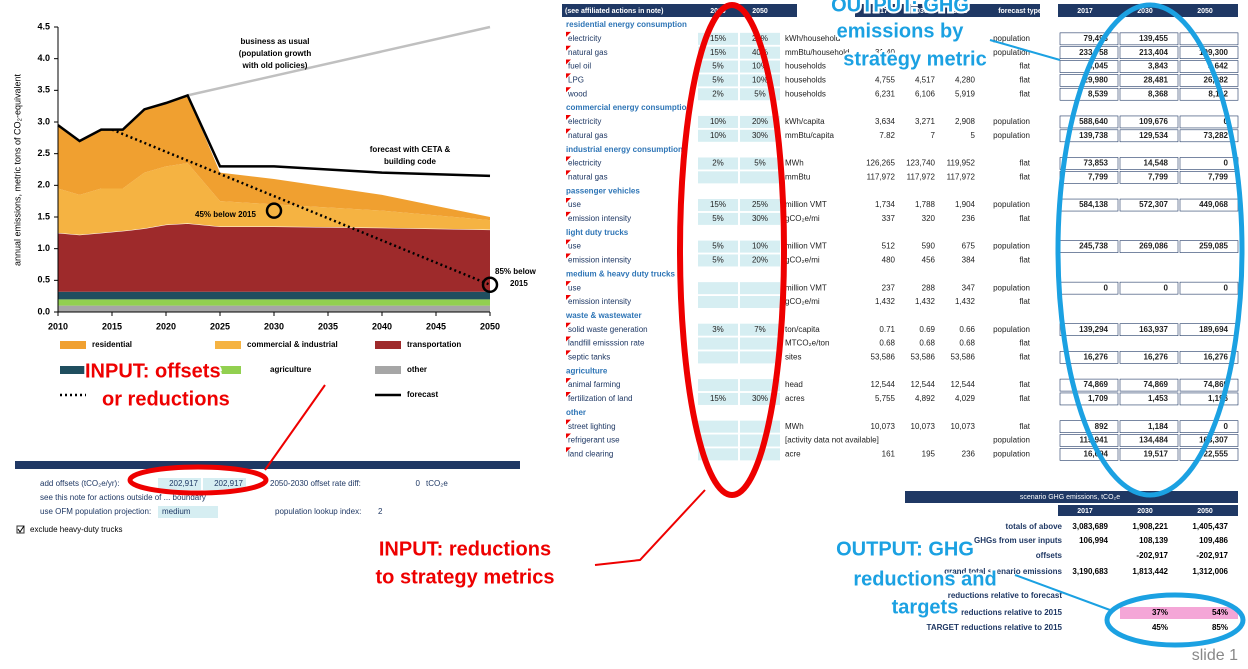 The width and height of the screenshot is (1248, 669). What do you see at coordinates (1220, 627) in the screenshot?
I see `cell: 85%` at bounding box center [1220, 627].